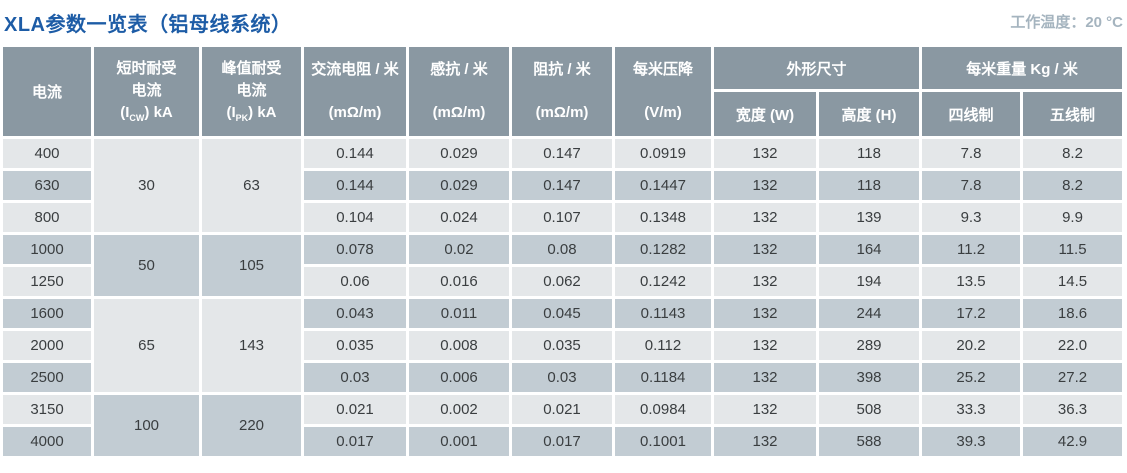 The width and height of the screenshot is (1127, 473). I want to click on cell: 39.3, so click(971, 441).